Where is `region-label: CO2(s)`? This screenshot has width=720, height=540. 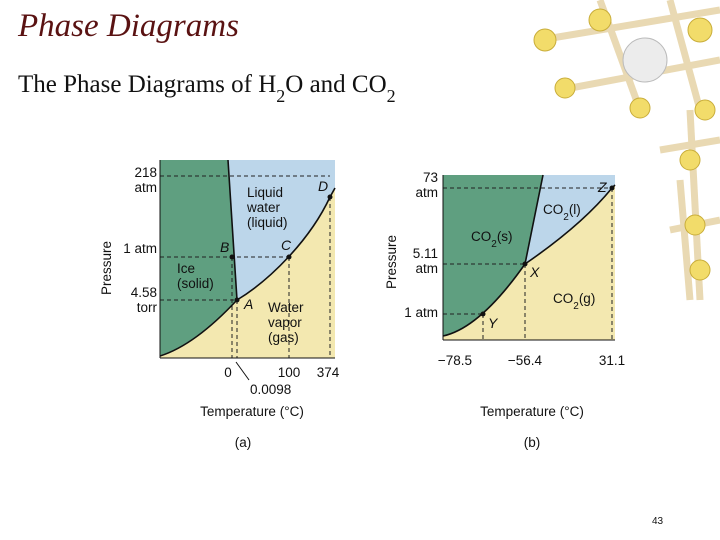 region-label: CO2(s) is located at coordinates (492, 239).